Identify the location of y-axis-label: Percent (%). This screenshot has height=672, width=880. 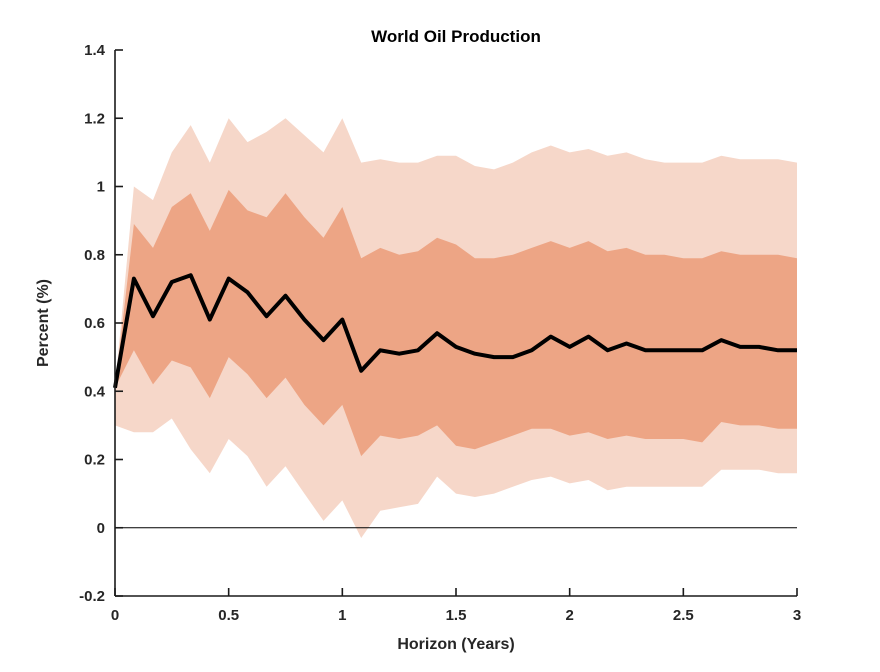
(43, 323).